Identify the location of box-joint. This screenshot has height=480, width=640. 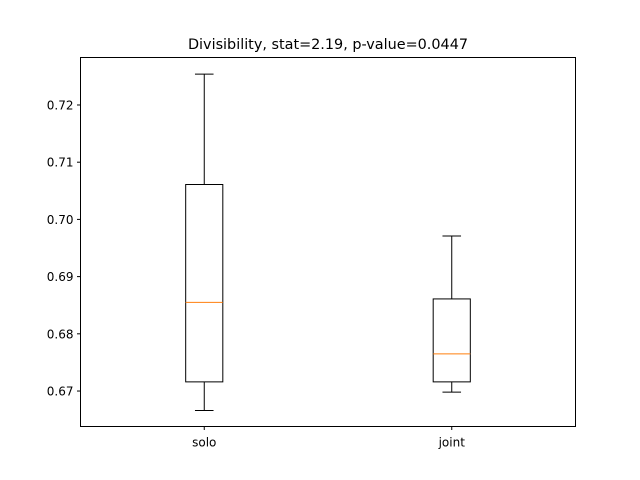
(451, 314).